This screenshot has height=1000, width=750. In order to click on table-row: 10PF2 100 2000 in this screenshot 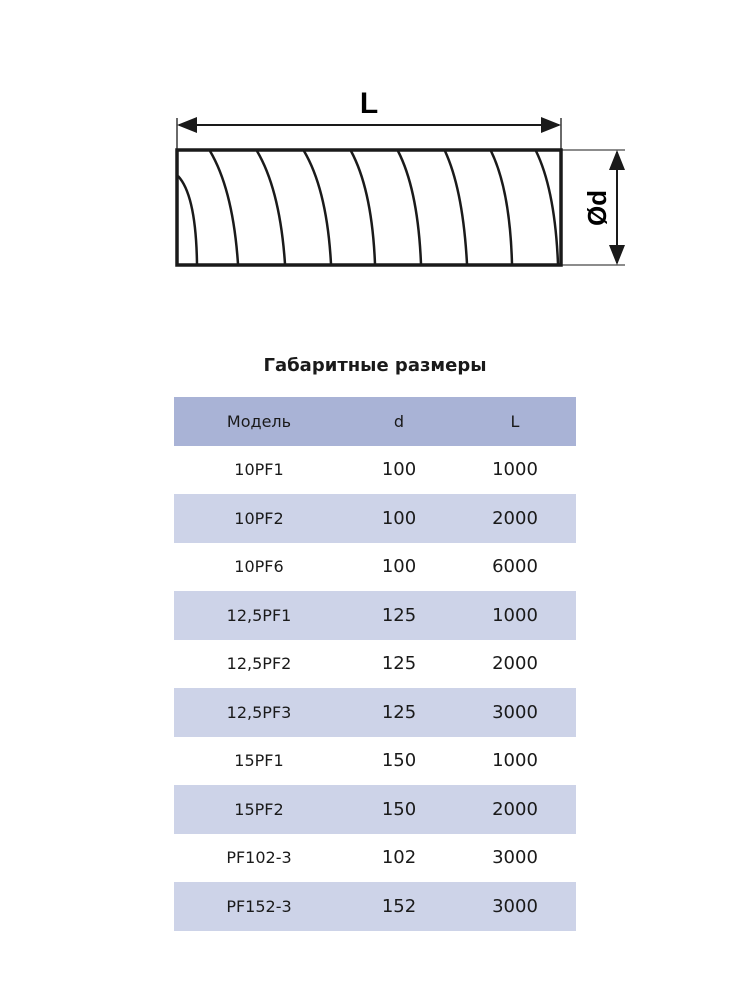, I will do `click(375, 518)`.